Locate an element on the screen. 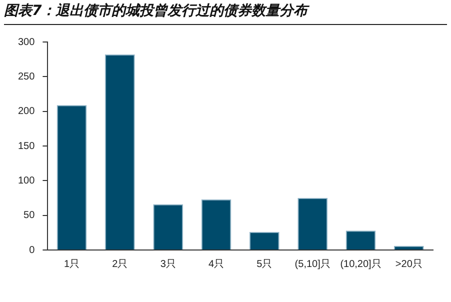 This screenshot has height=302, width=451. y-tick-label: 150 is located at coordinates (27, 146).